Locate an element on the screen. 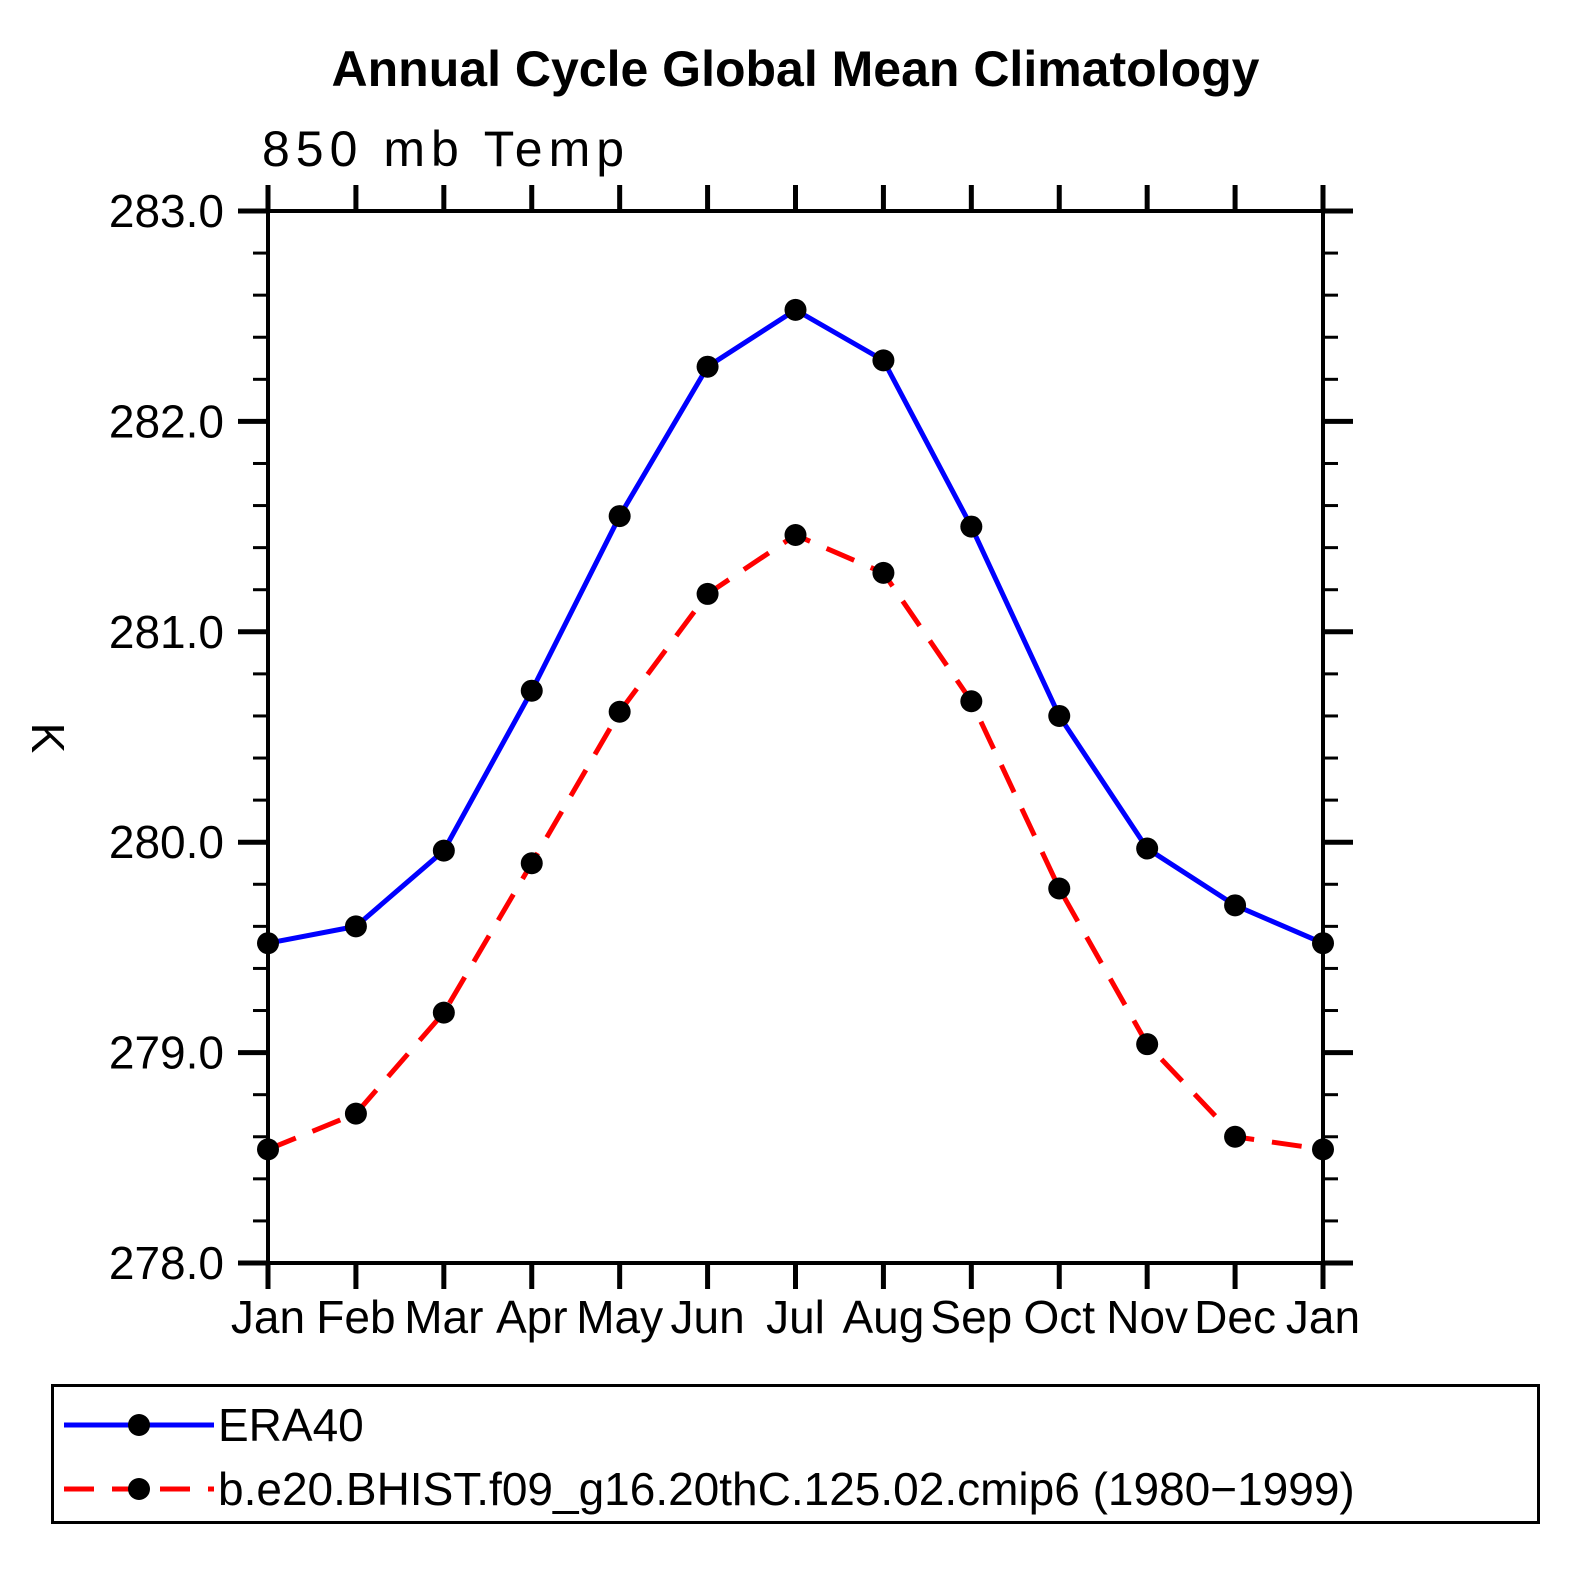  legend-dashed-line-icon is located at coordinates (139, 1489).